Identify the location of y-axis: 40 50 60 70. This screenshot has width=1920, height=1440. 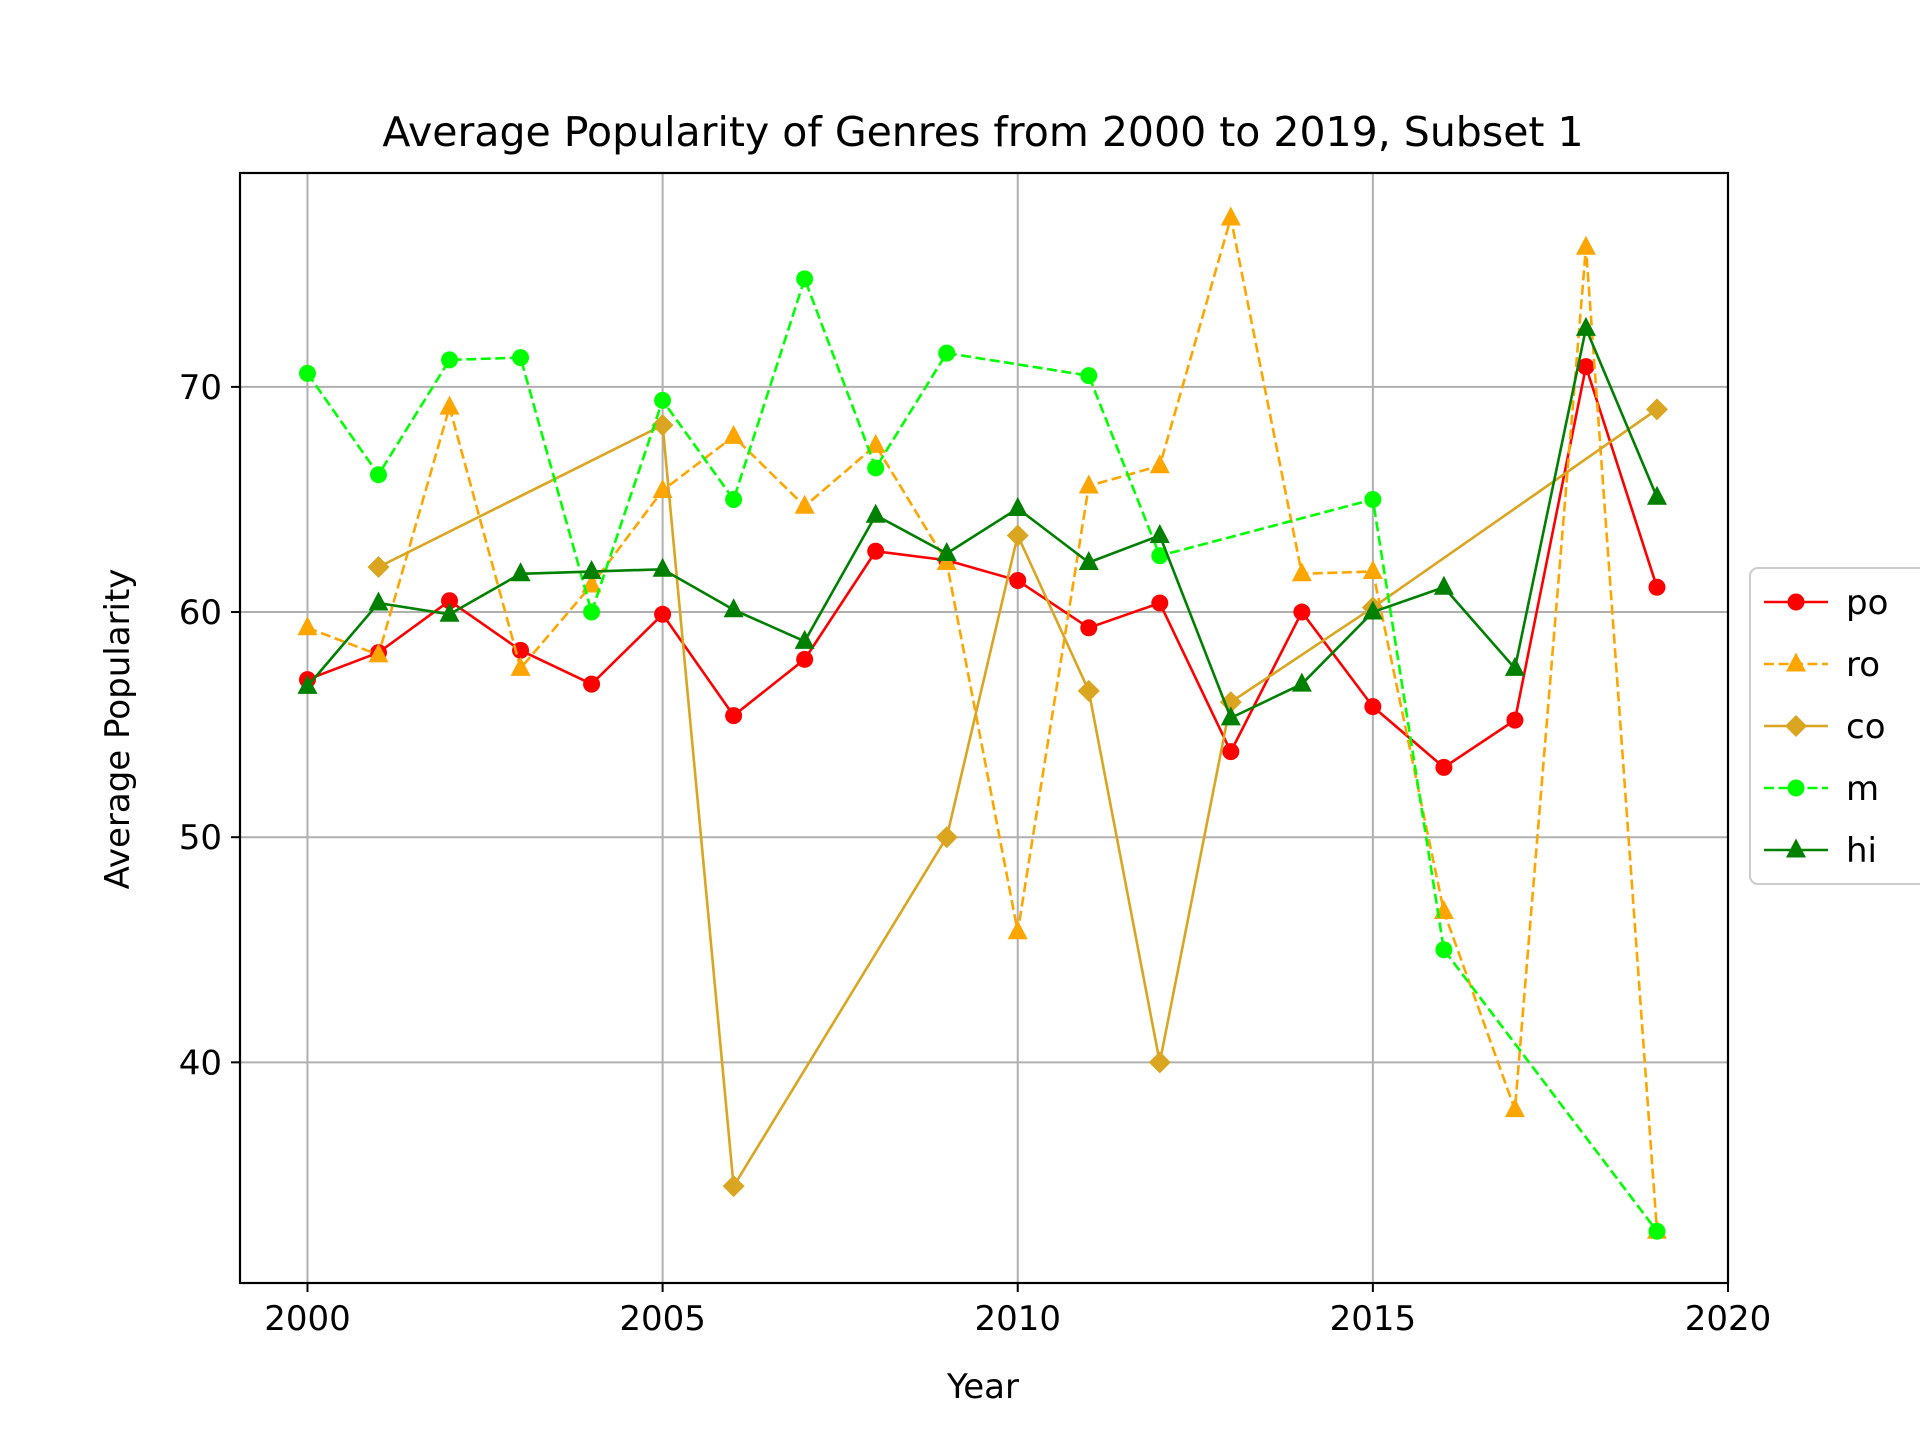
(209, 725).